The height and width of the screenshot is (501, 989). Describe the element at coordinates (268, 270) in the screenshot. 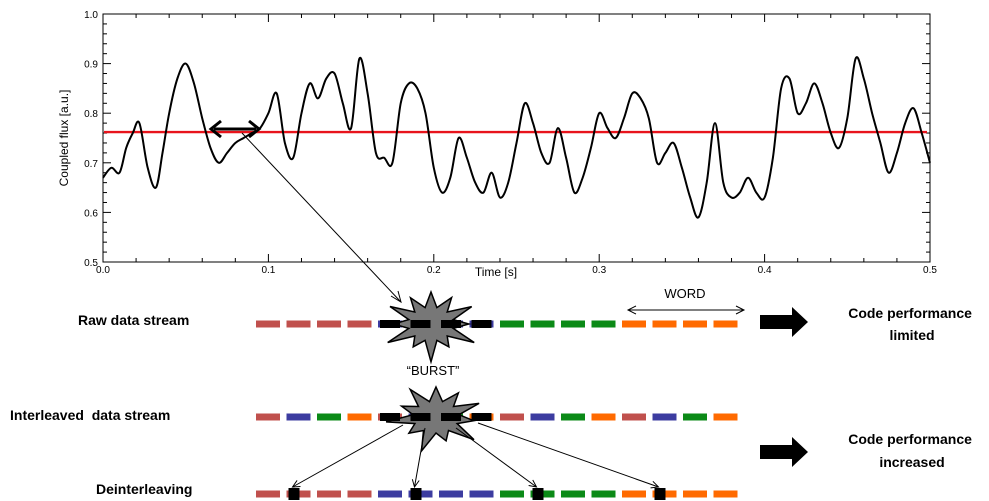

I see `x-tick-label: 0.1` at that location.